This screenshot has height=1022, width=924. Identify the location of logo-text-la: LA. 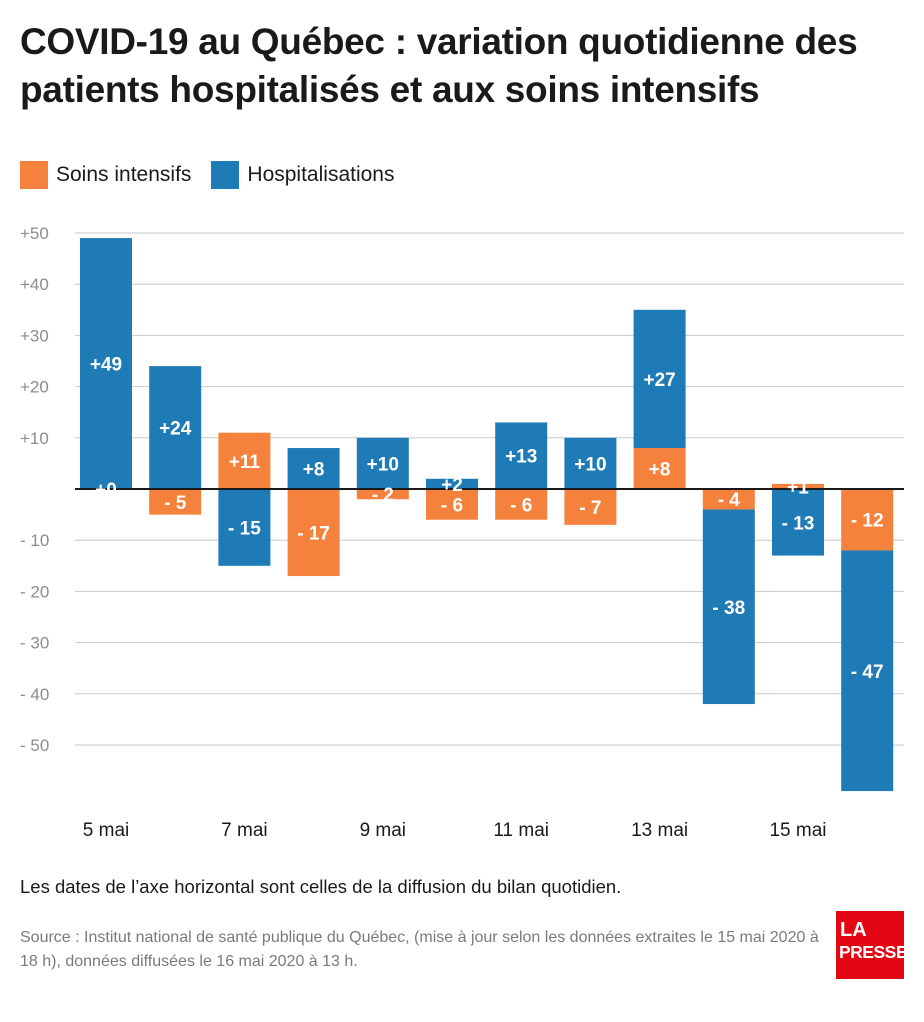
(853, 930).